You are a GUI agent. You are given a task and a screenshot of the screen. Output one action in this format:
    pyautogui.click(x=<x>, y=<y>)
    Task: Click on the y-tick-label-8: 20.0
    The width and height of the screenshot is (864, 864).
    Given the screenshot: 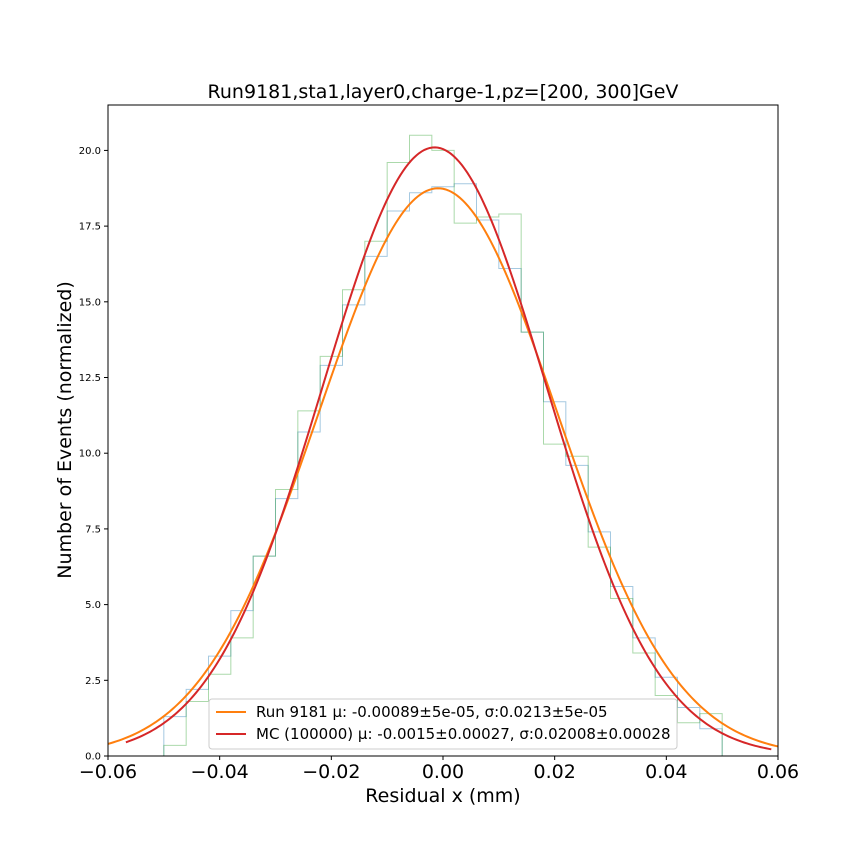 What is the action you would take?
    pyautogui.click(x=90, y=151)
    